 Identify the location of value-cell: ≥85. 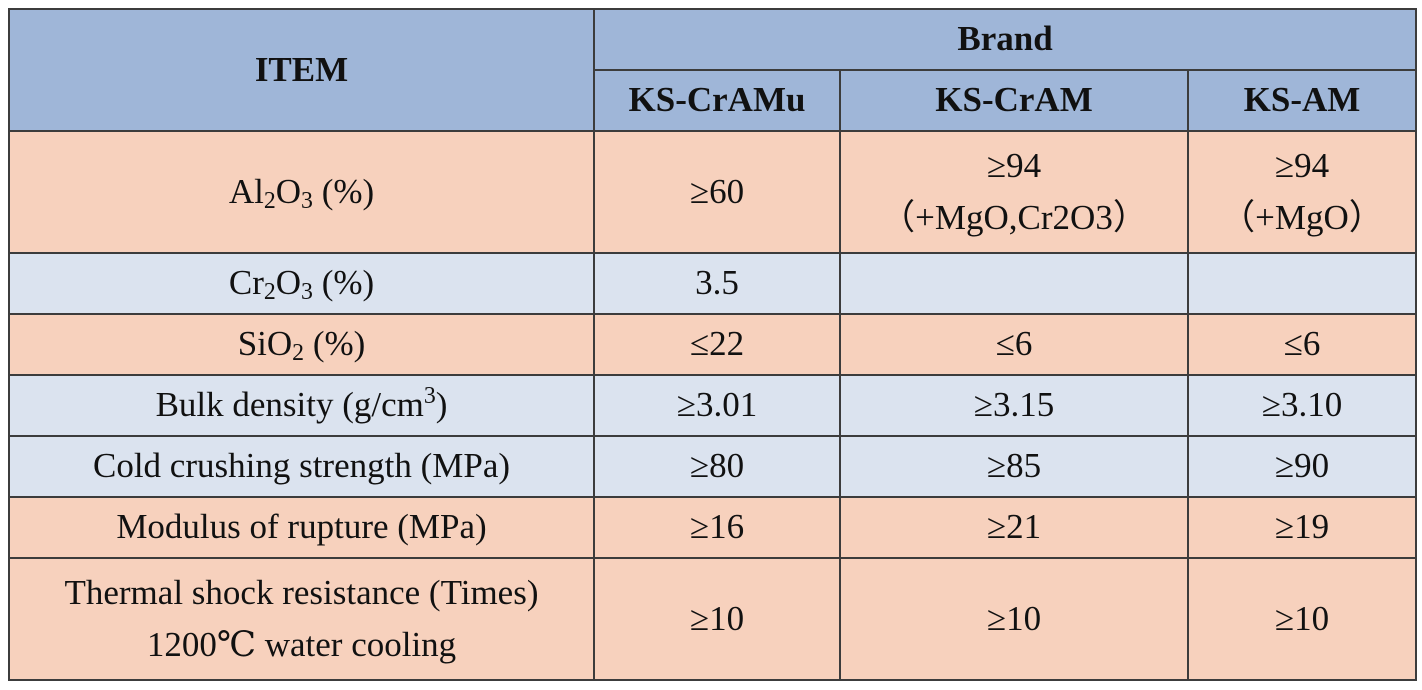
(1014, 466).